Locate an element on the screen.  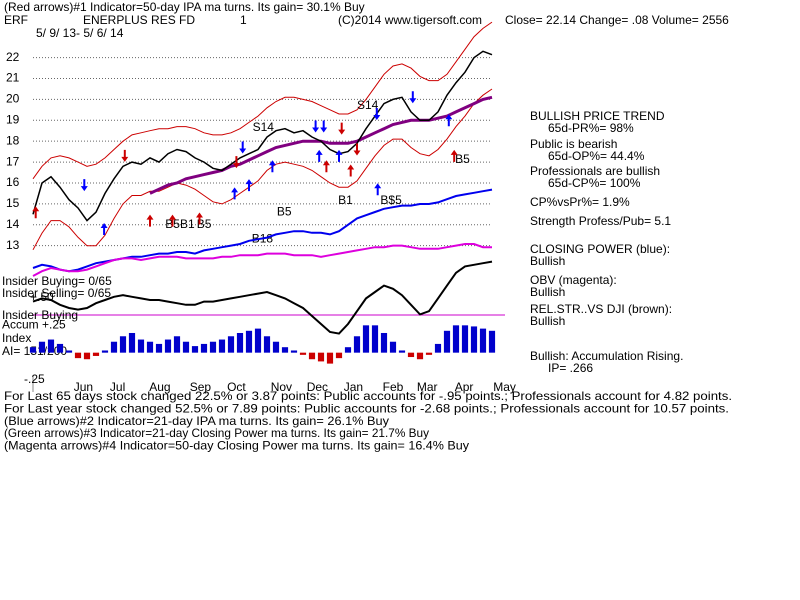
insider-label: Insider Buying is located at coordinates (40, 315).